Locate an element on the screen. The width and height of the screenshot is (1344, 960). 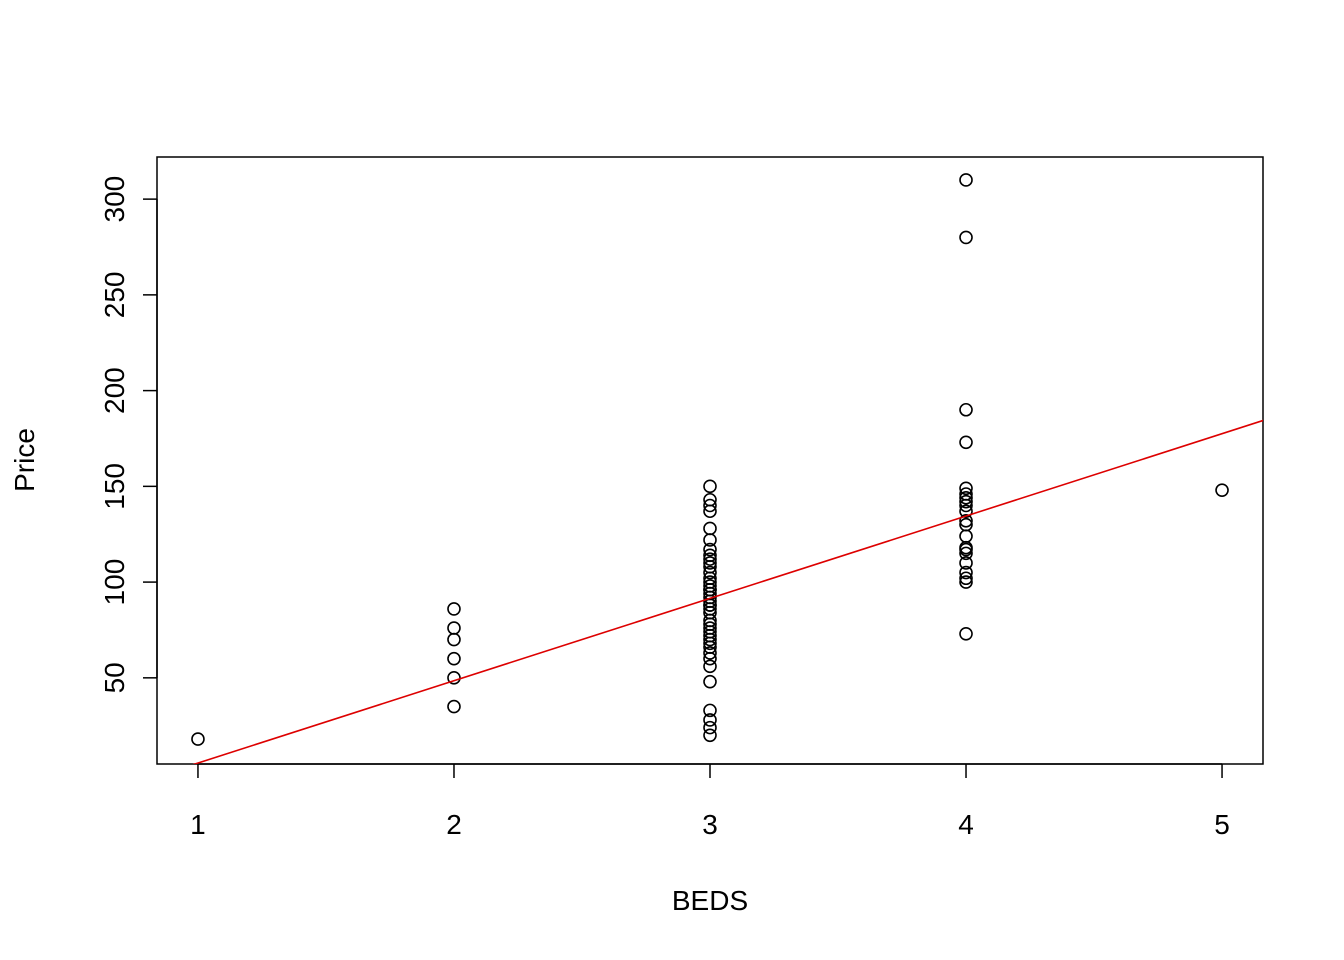
x-axis-title: BEDS is located at coordinates (710, 900).